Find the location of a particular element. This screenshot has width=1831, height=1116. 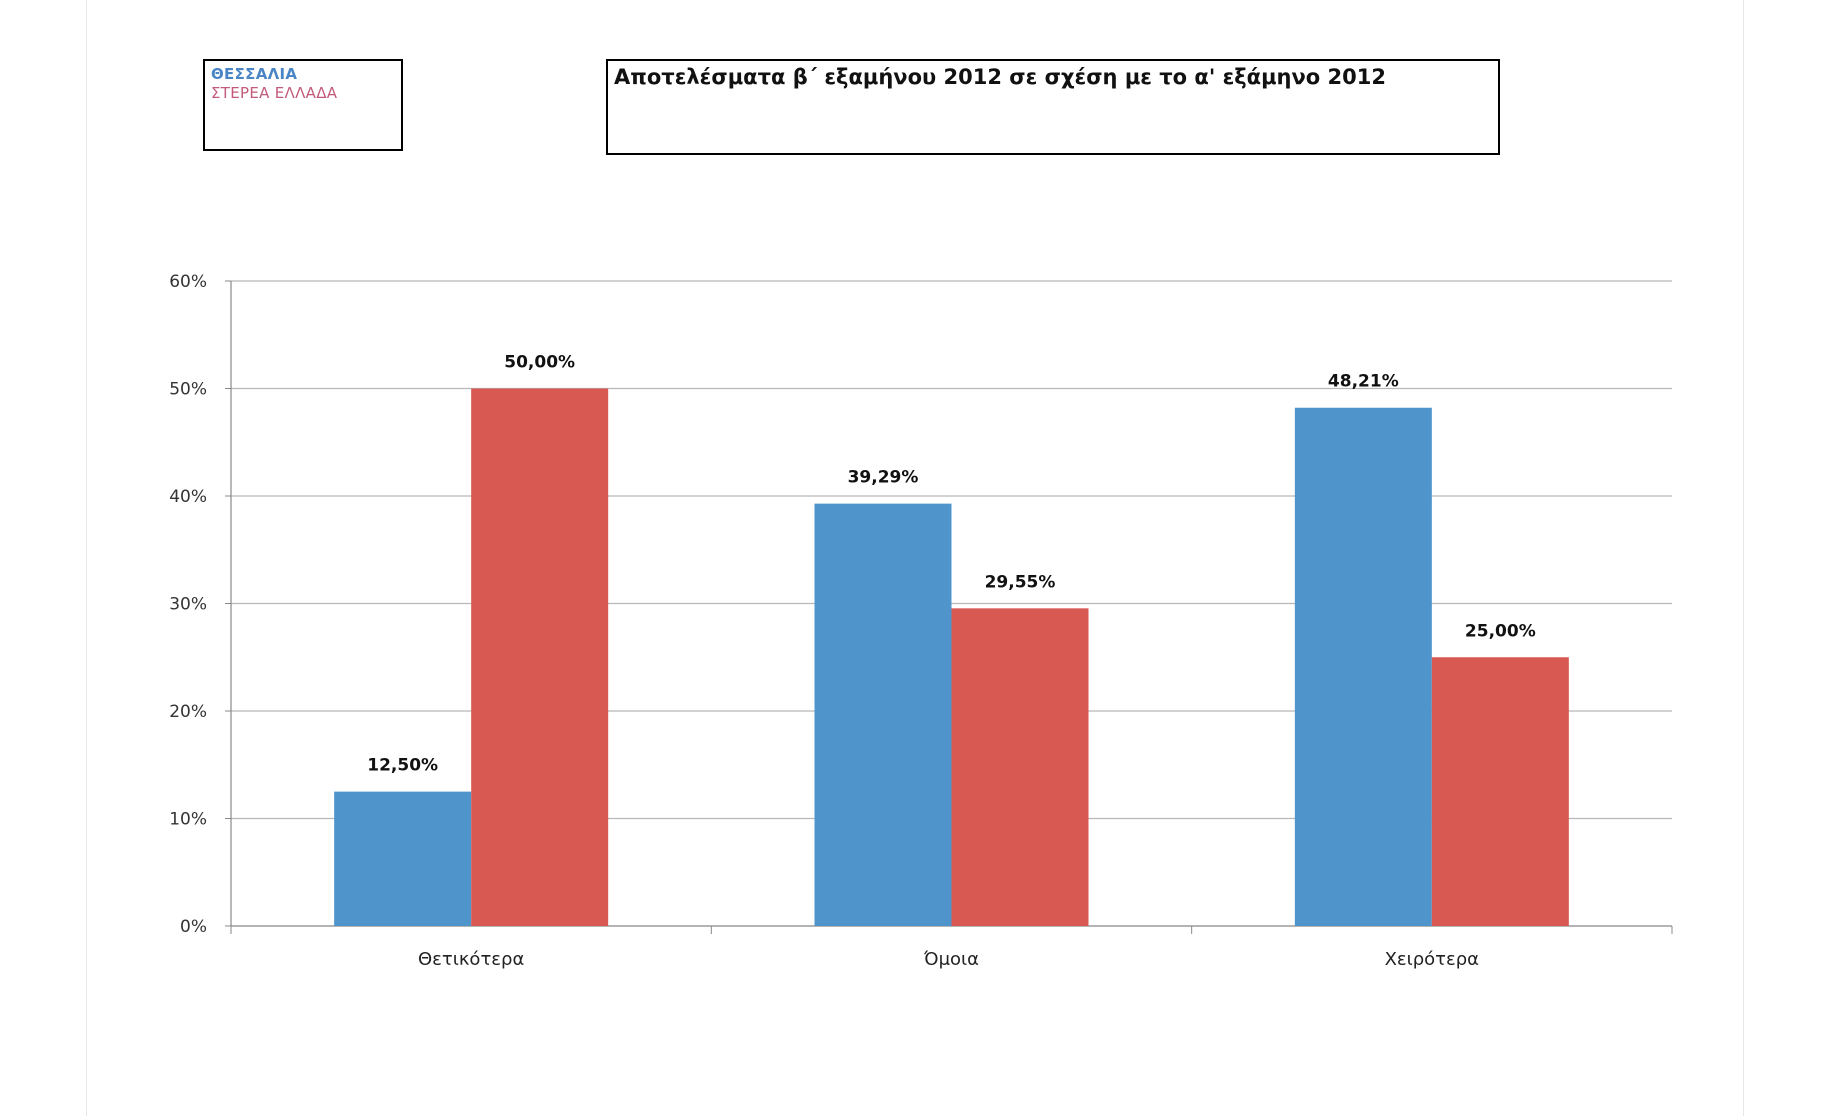

y-tick-label: 60% is located at coordinates (188, 282).